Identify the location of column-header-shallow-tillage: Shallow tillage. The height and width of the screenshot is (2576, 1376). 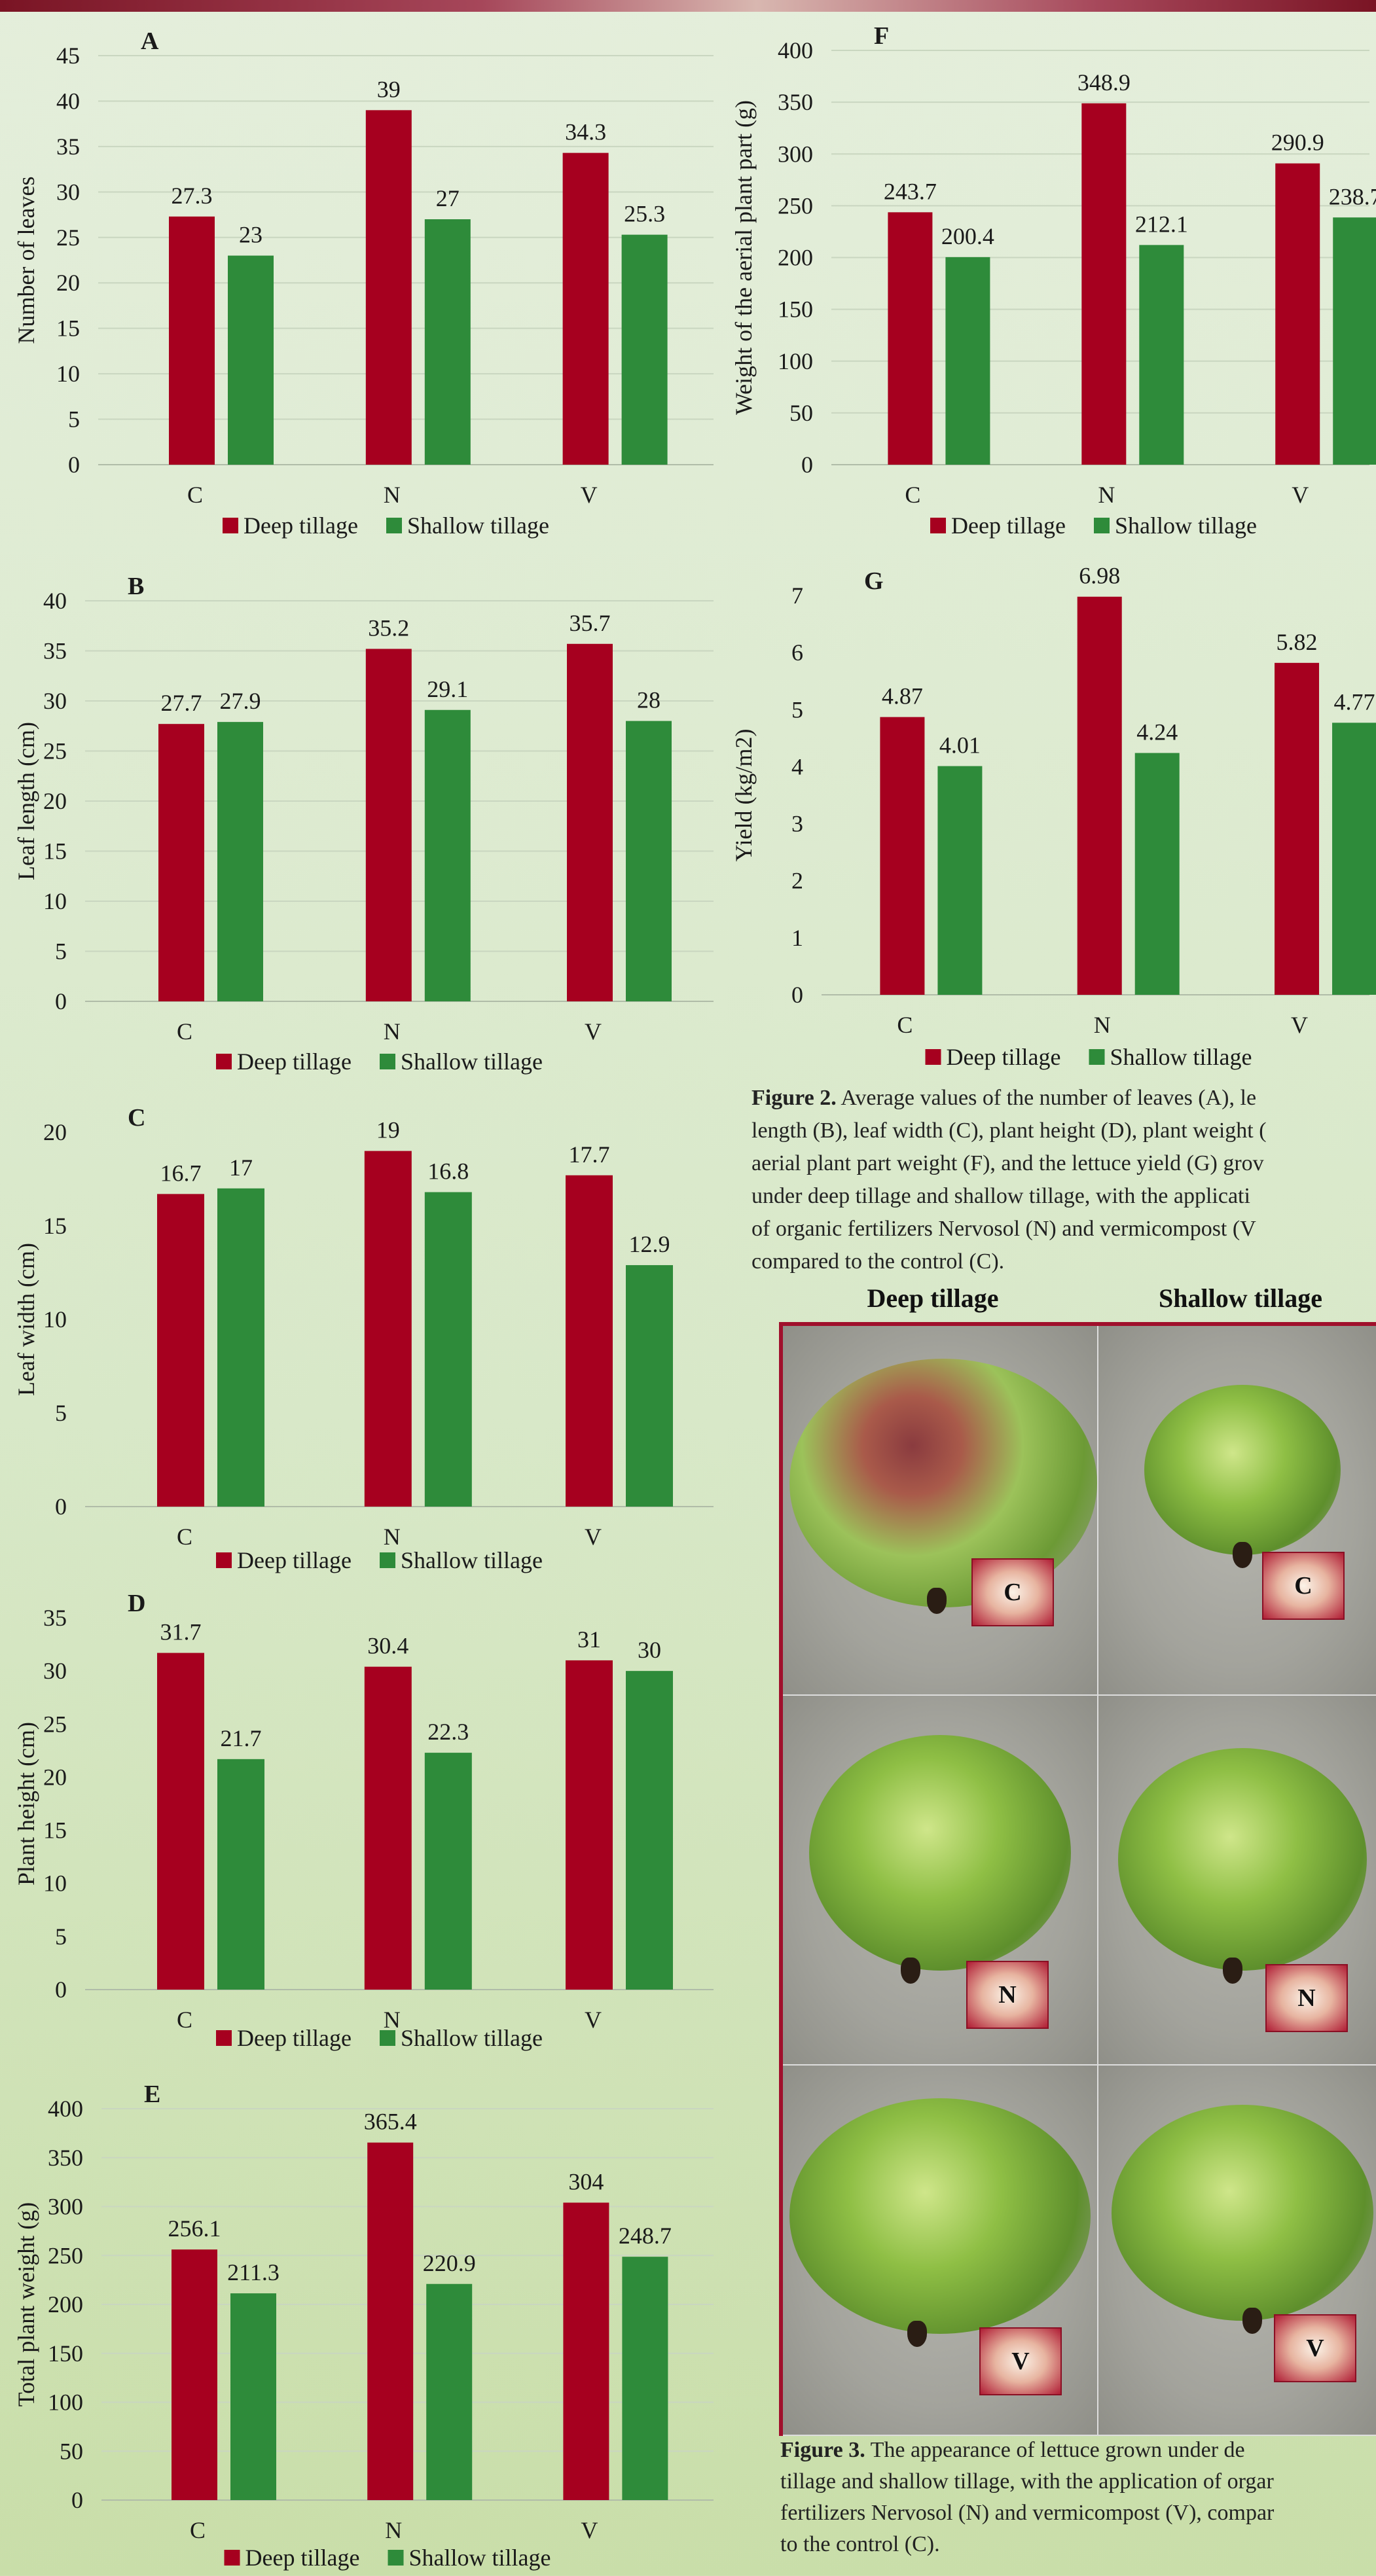
(1240, 1298).